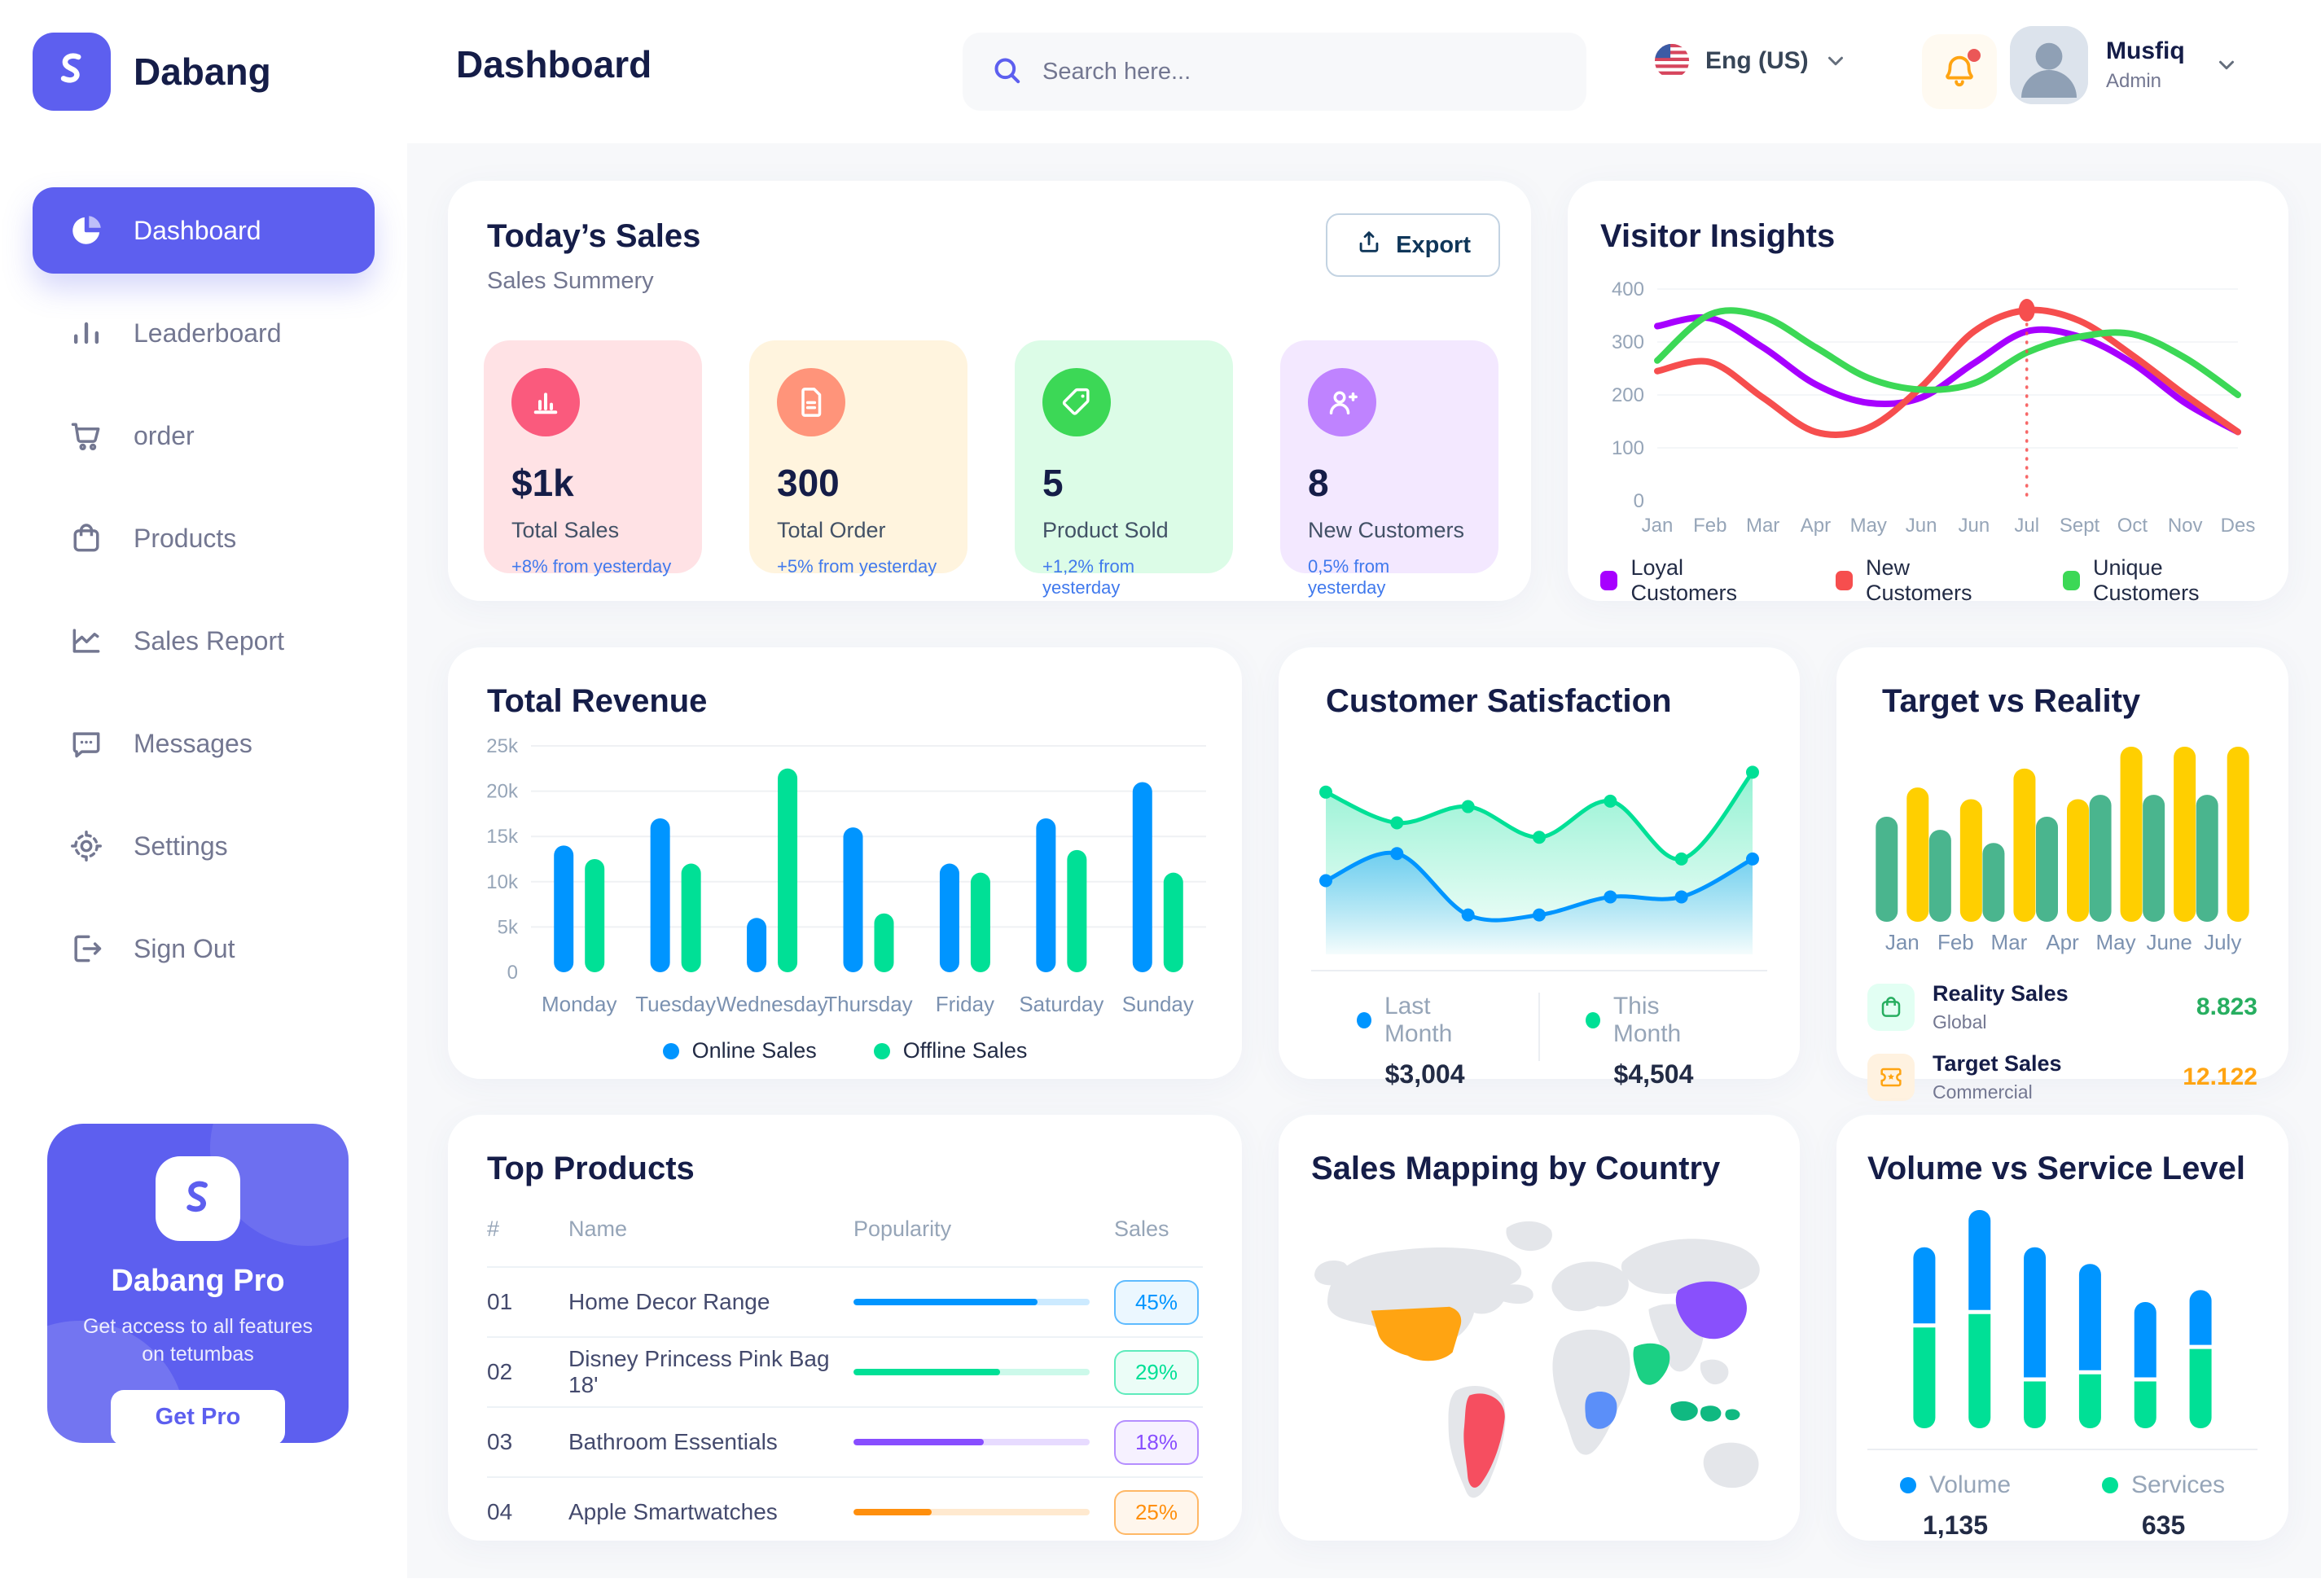 Image resolution: width=2321 pixels, height=1596 pixels. Describe the element at coordinates (1970, 1484) in the screenshot. I see `volume-label: Volume` at that location.